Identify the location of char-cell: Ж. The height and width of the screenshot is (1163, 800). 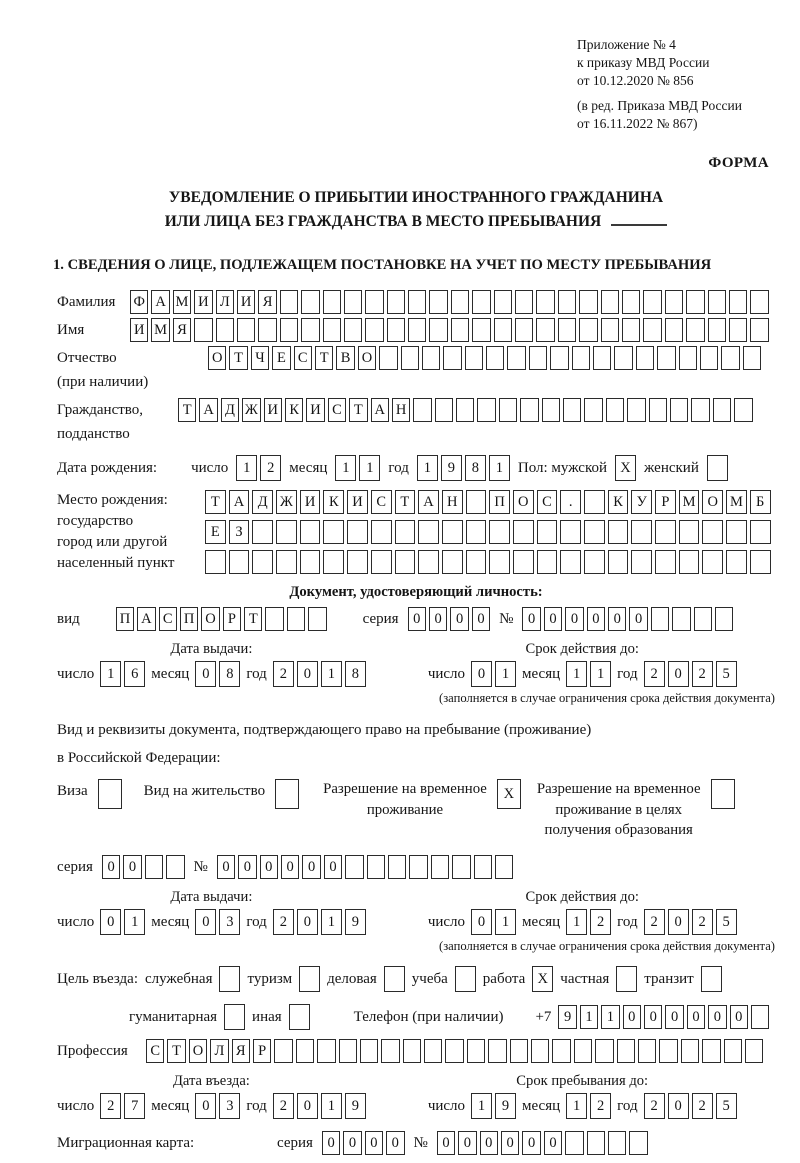
(251, 409).